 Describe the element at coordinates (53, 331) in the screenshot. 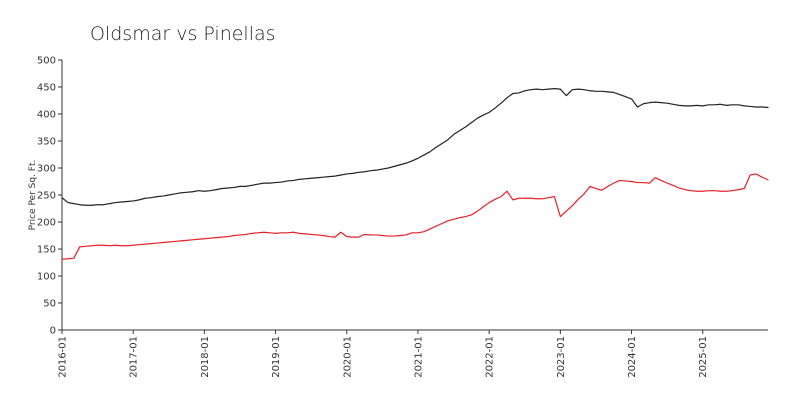

I see `y-tick-label: 0` at that location.